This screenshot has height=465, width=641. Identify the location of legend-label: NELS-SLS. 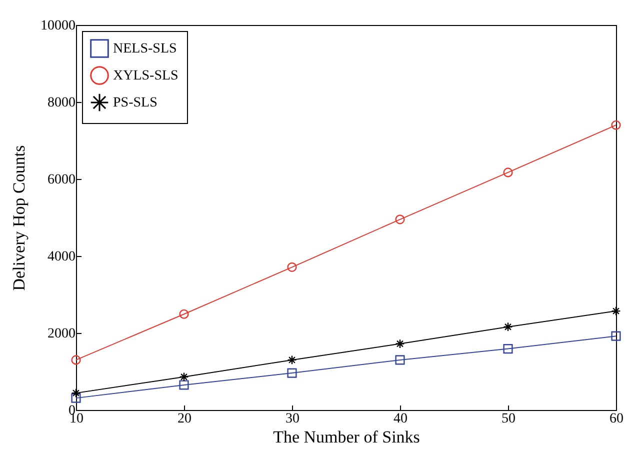
(145, 49).